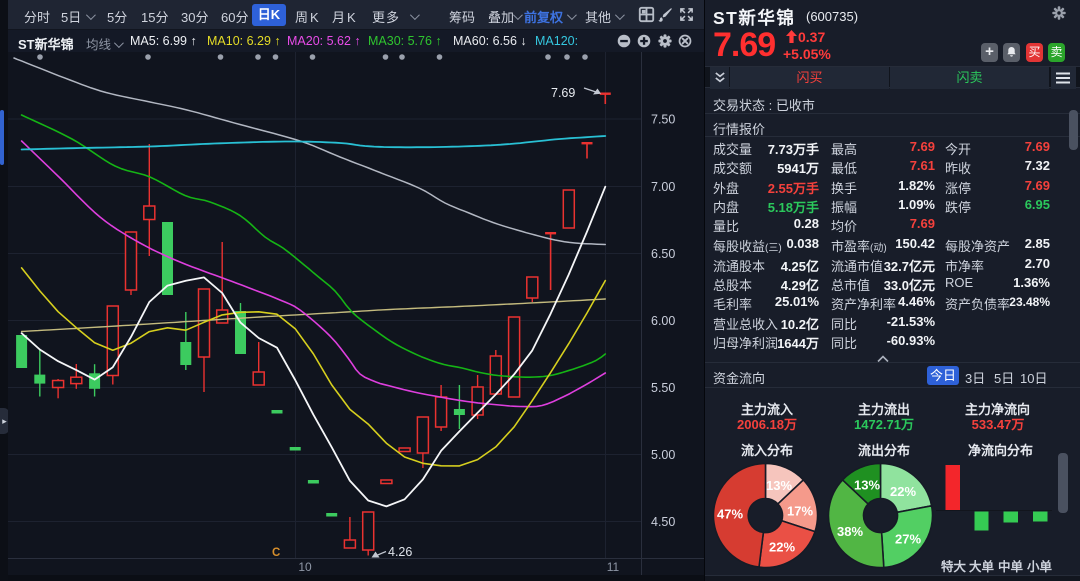  Describe the element at coordinates (663, 321) in the screenshot. I see `svg-text: 6.00` at that location.